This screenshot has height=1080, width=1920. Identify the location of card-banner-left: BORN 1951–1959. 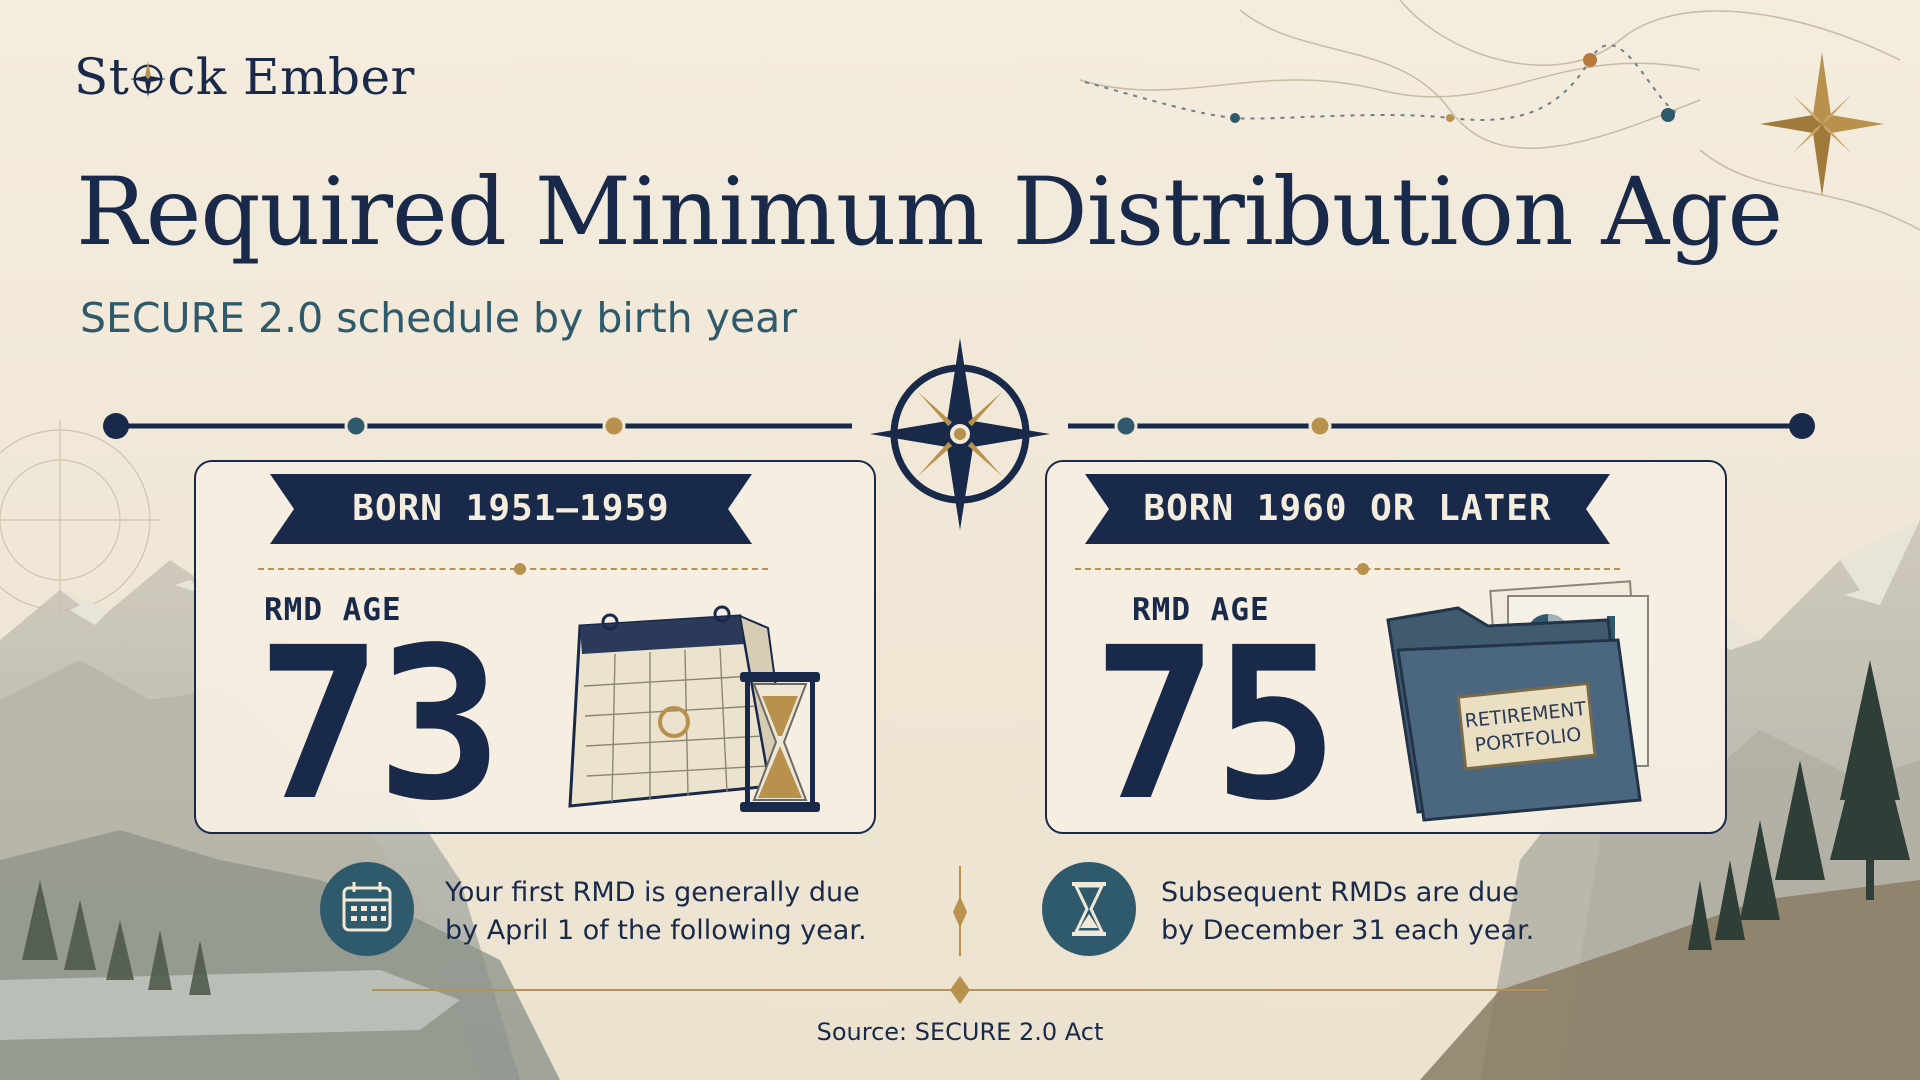
(511, 509).